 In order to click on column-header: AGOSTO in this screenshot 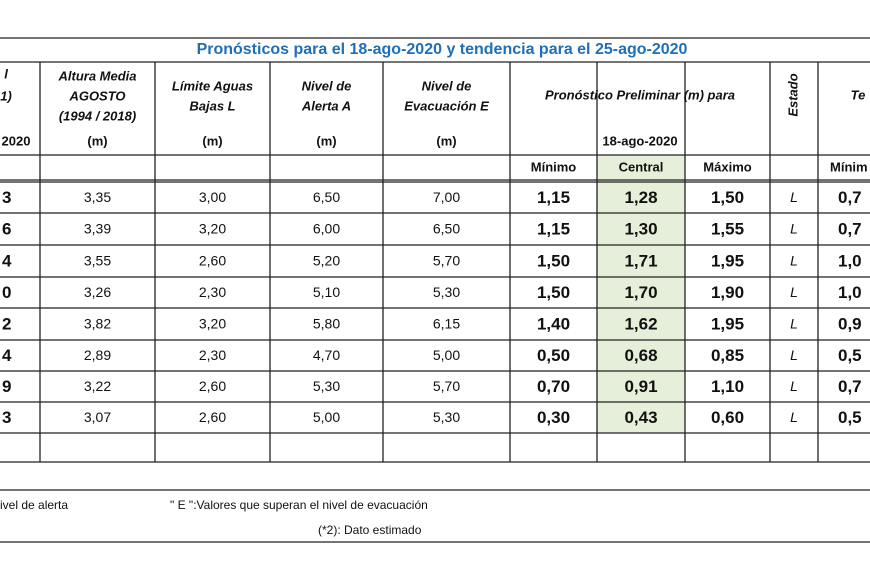, I will do `click(96, 95)`.